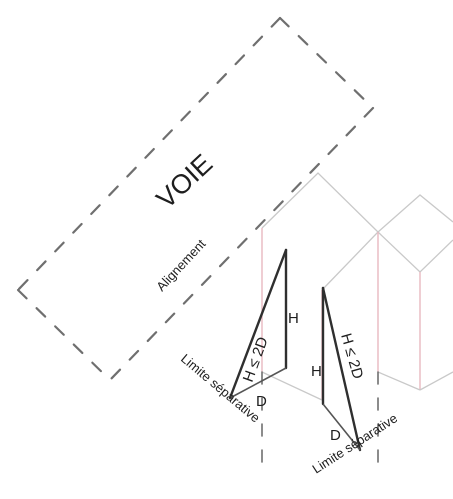 Image resolution: width=453 pixels, height=499 pixels. What do you see at coordinates (64, 335) in the screenshot?
I see `voie-edge-bottom` at bounding box center [64, 335].